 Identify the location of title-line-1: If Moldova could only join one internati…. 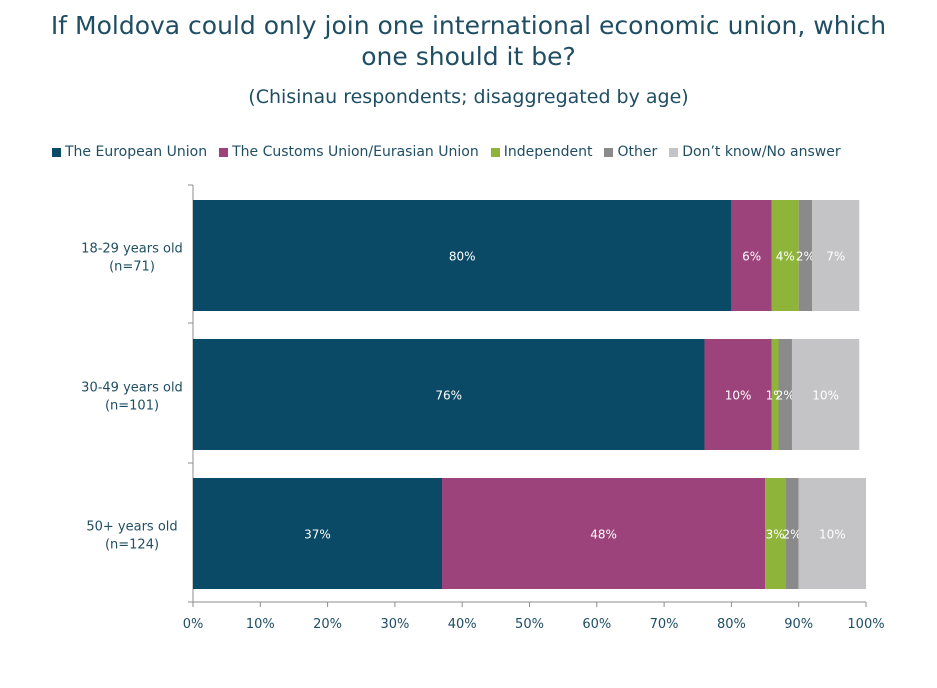
(468, 25).